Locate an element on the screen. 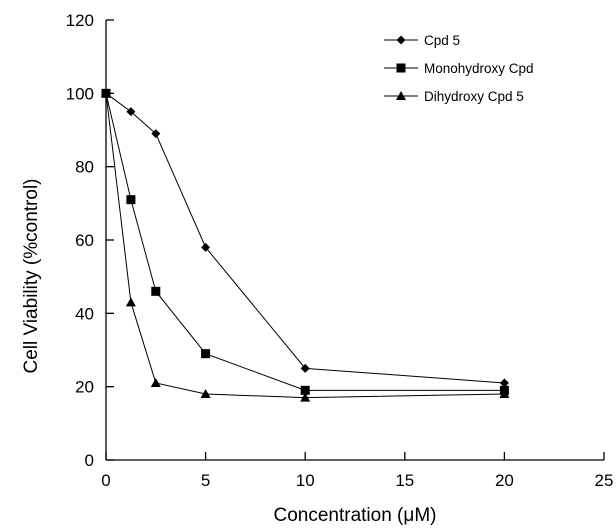  legend-square-marker is located at coordinates (401, 68).